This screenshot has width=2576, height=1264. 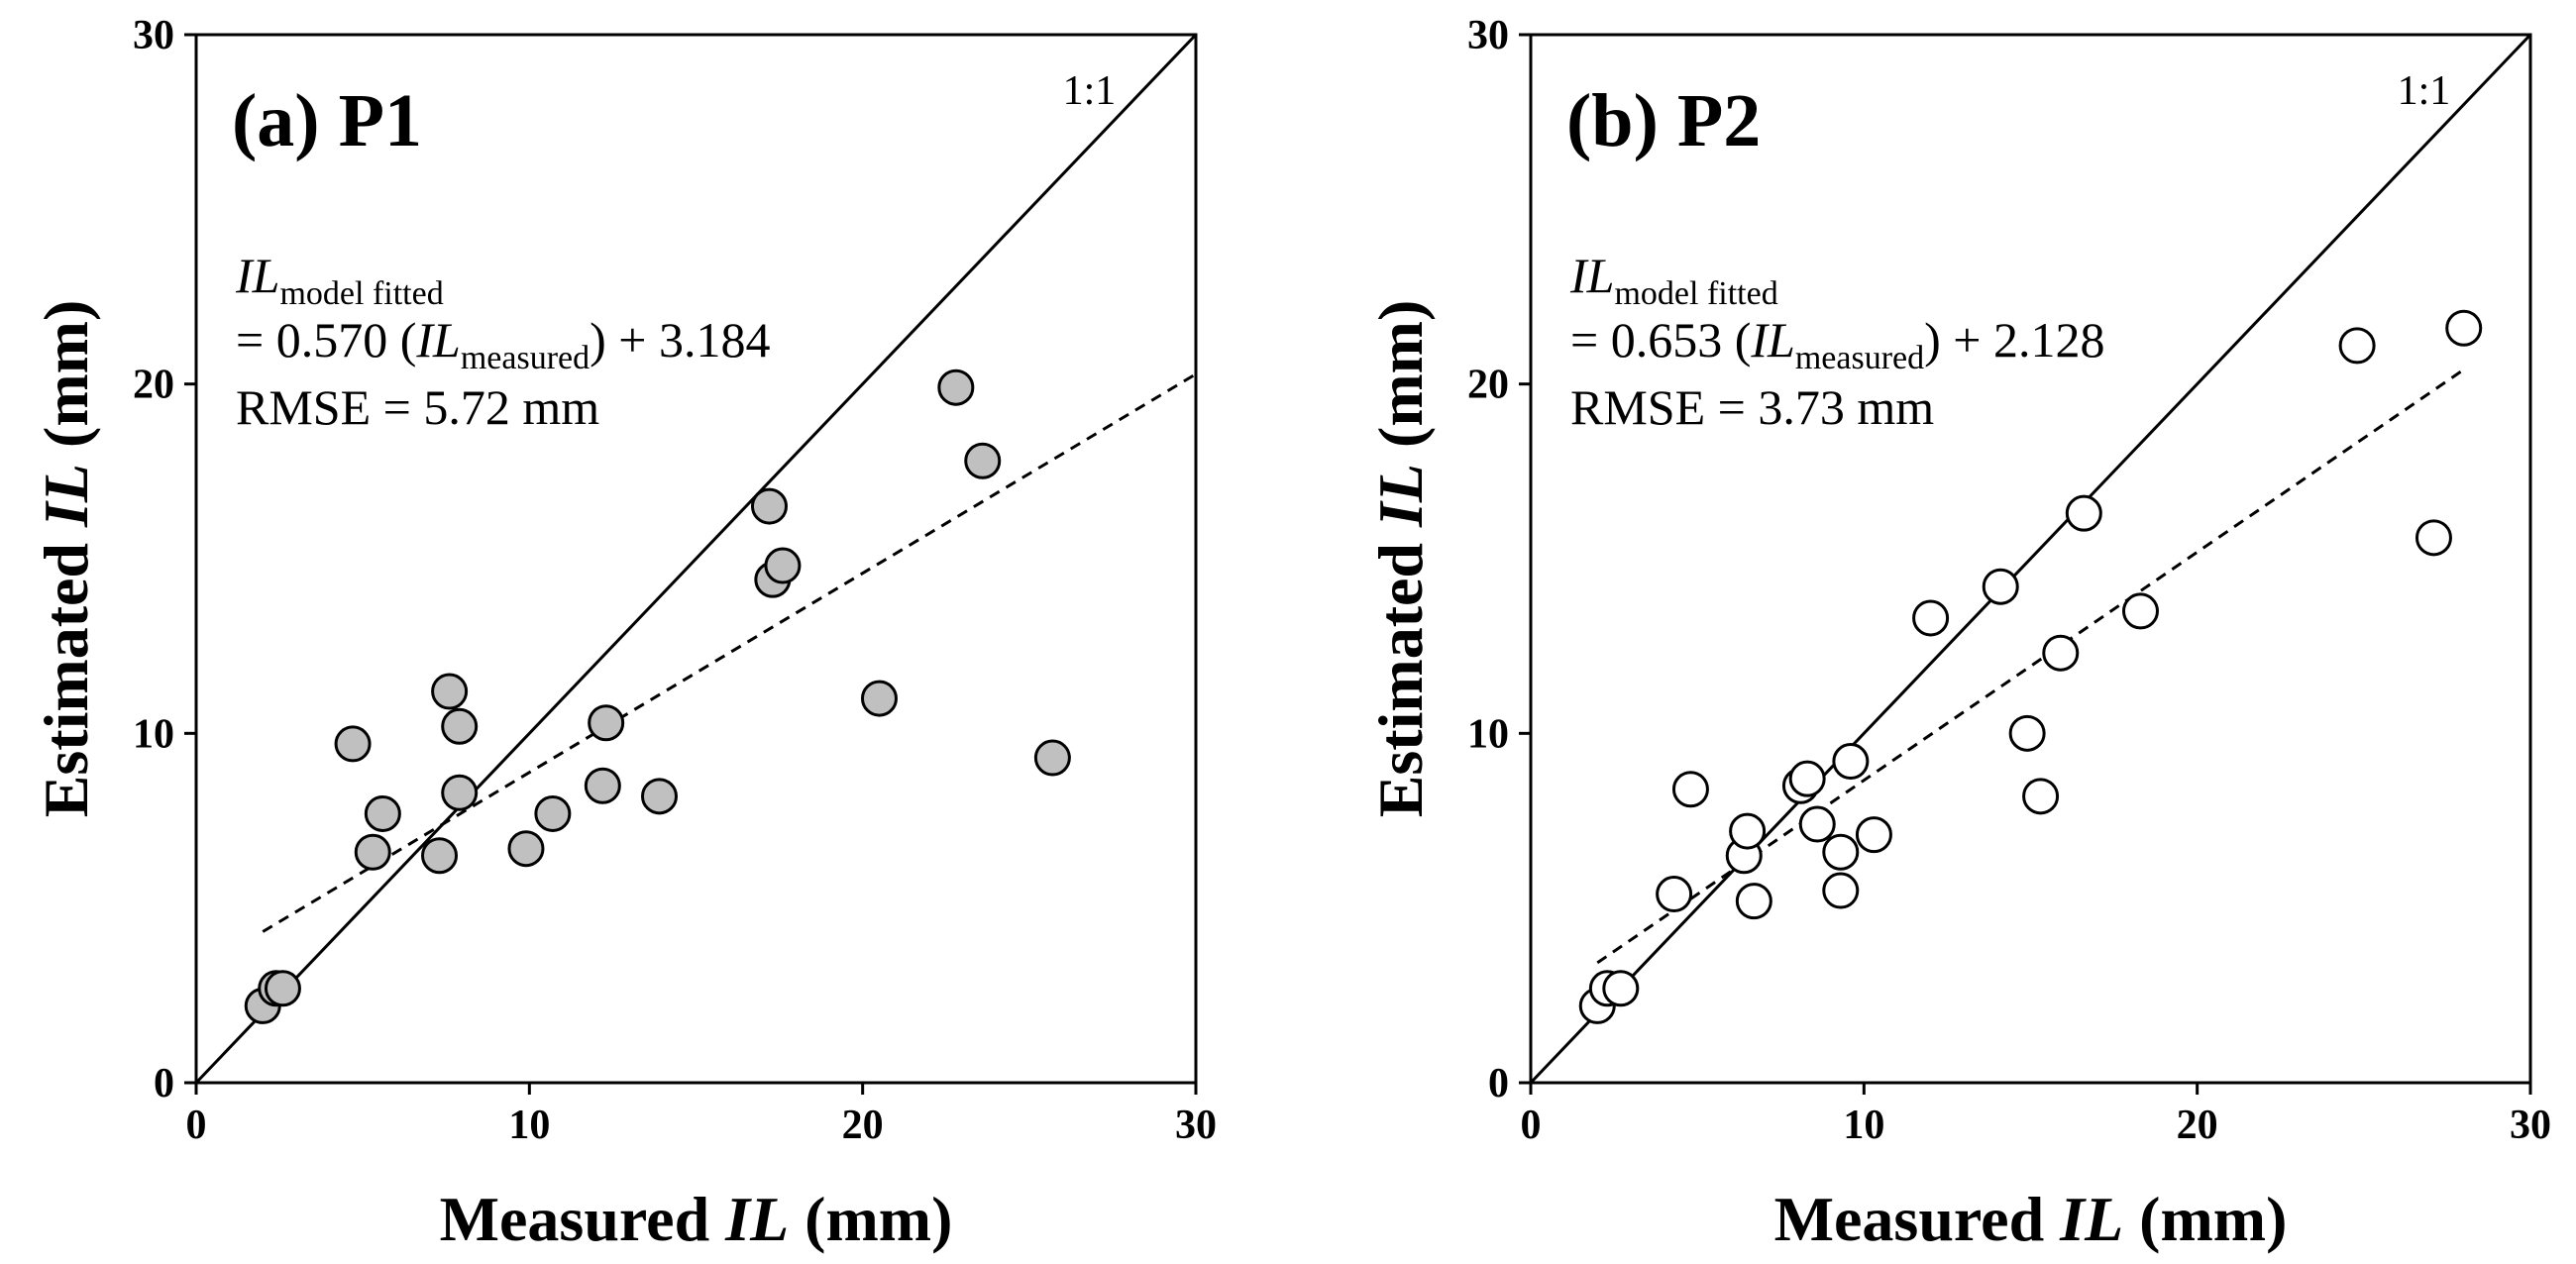 I want to click on rmse-label: RMSE = 5.72 mm, so click(x=418, y=407).